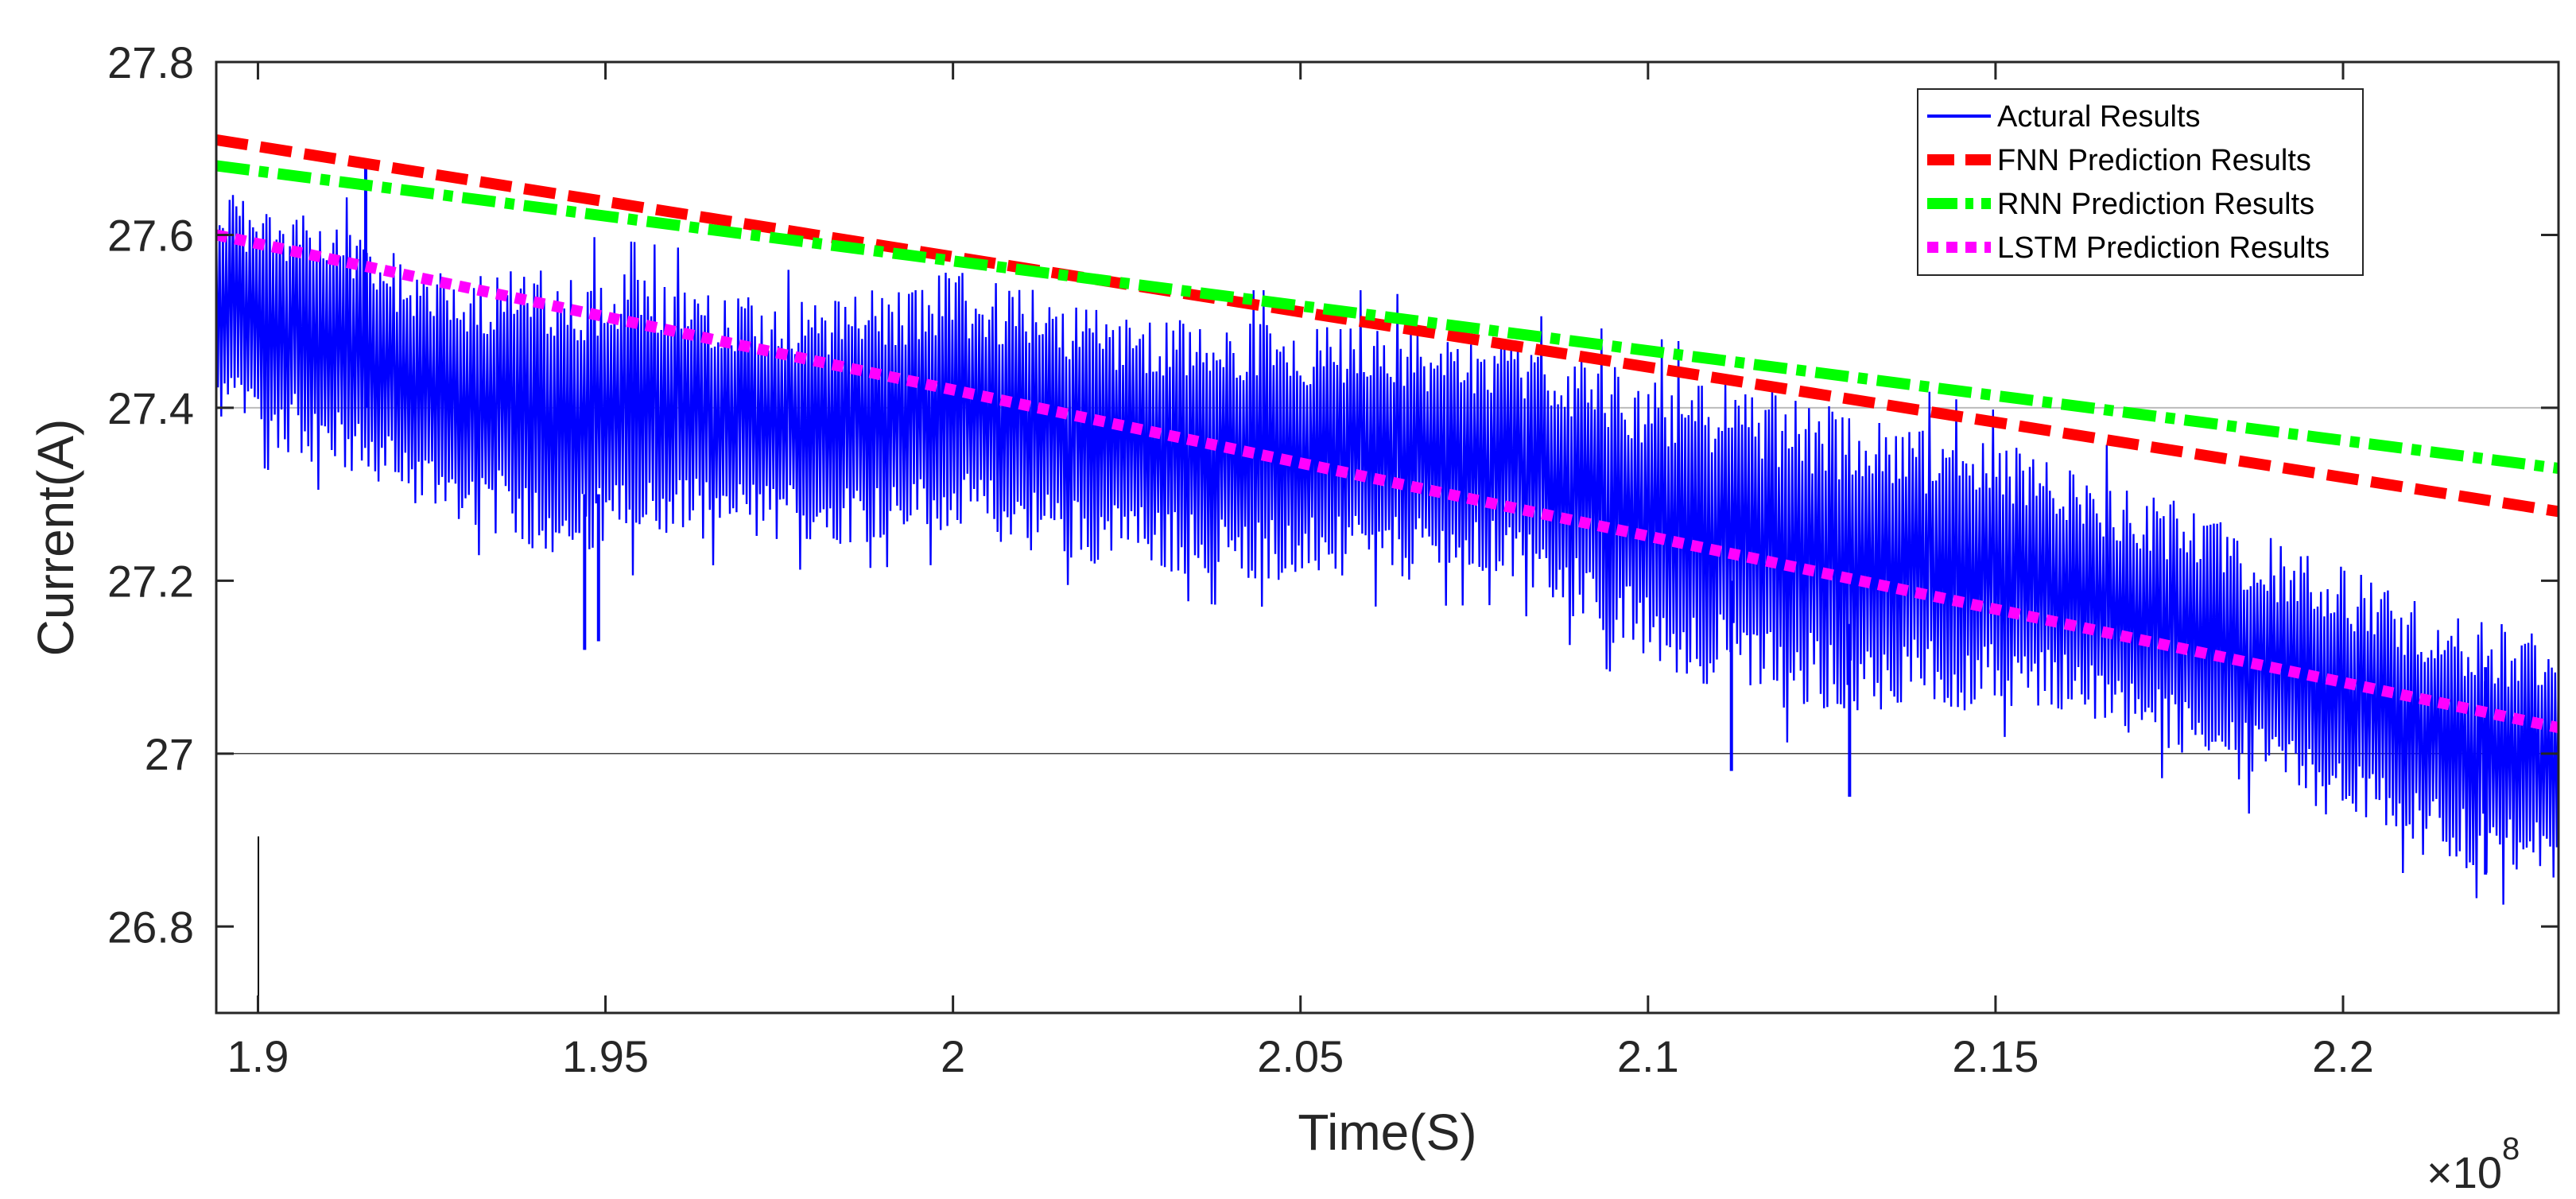 This screenshot has width=2576, height=1199. I want to click on x-tick-label: 1.9, so click(258, 1056).